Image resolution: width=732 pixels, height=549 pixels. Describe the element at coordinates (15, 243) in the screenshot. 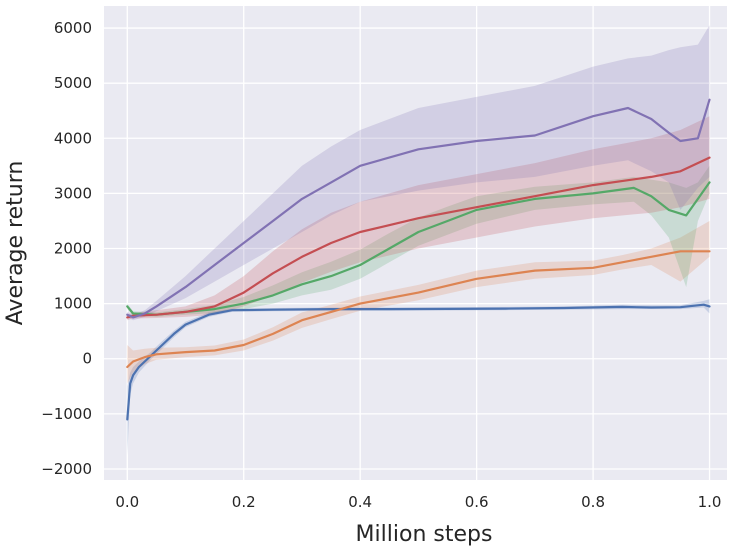

I see `y-axis-label: Average return` at that location.